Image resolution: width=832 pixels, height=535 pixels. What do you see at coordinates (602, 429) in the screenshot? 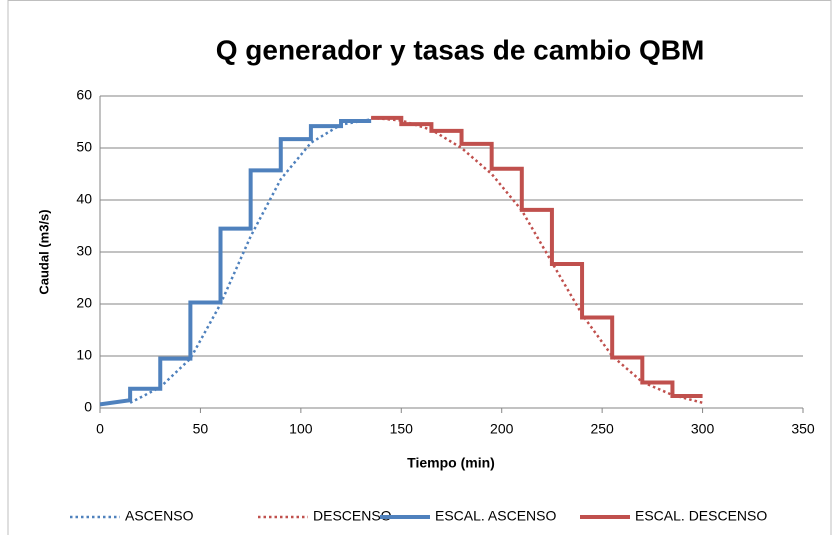
I see `x-tick-label: 250` at bounding box center [602, 429].